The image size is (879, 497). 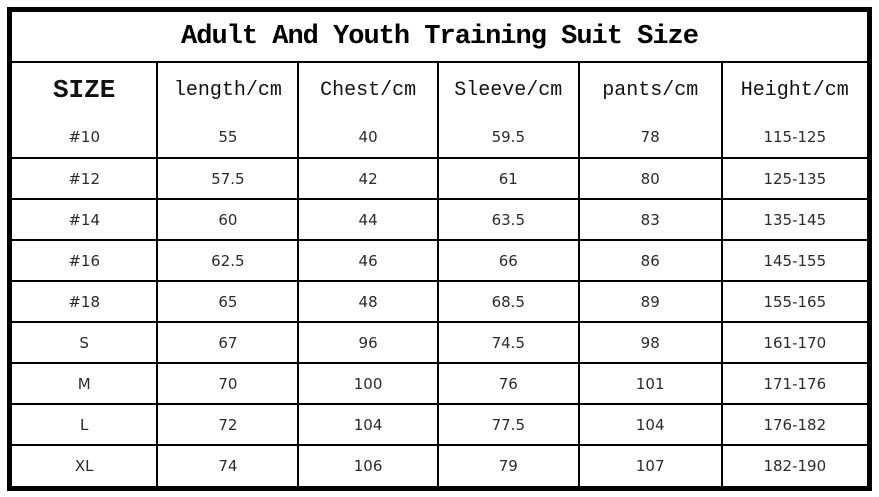 I want to click on column-header-length: length/cm, so click(x=228, y=89).